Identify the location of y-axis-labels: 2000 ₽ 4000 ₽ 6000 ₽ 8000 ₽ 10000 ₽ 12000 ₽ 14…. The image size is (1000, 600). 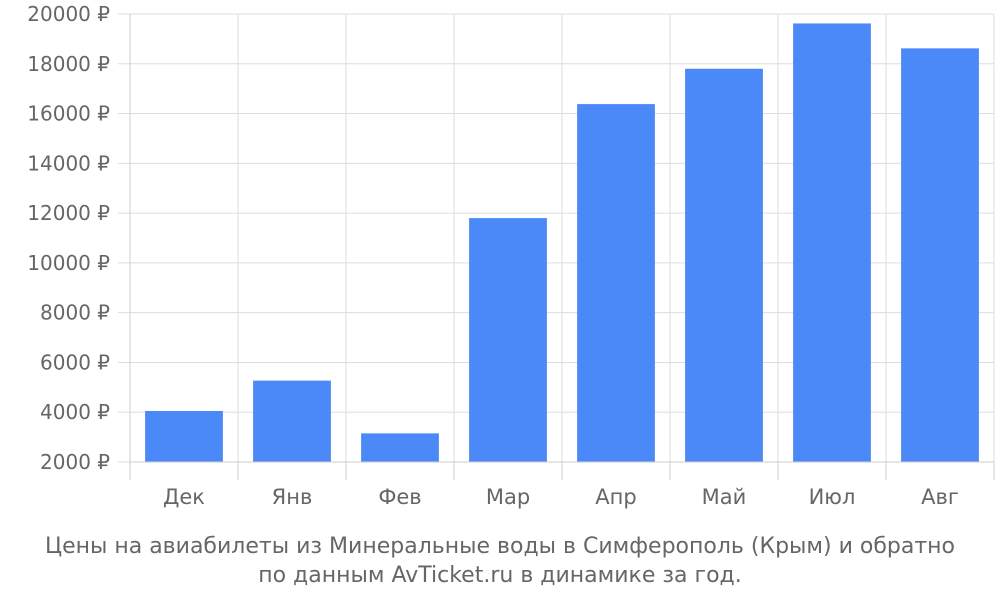
(68, 238).